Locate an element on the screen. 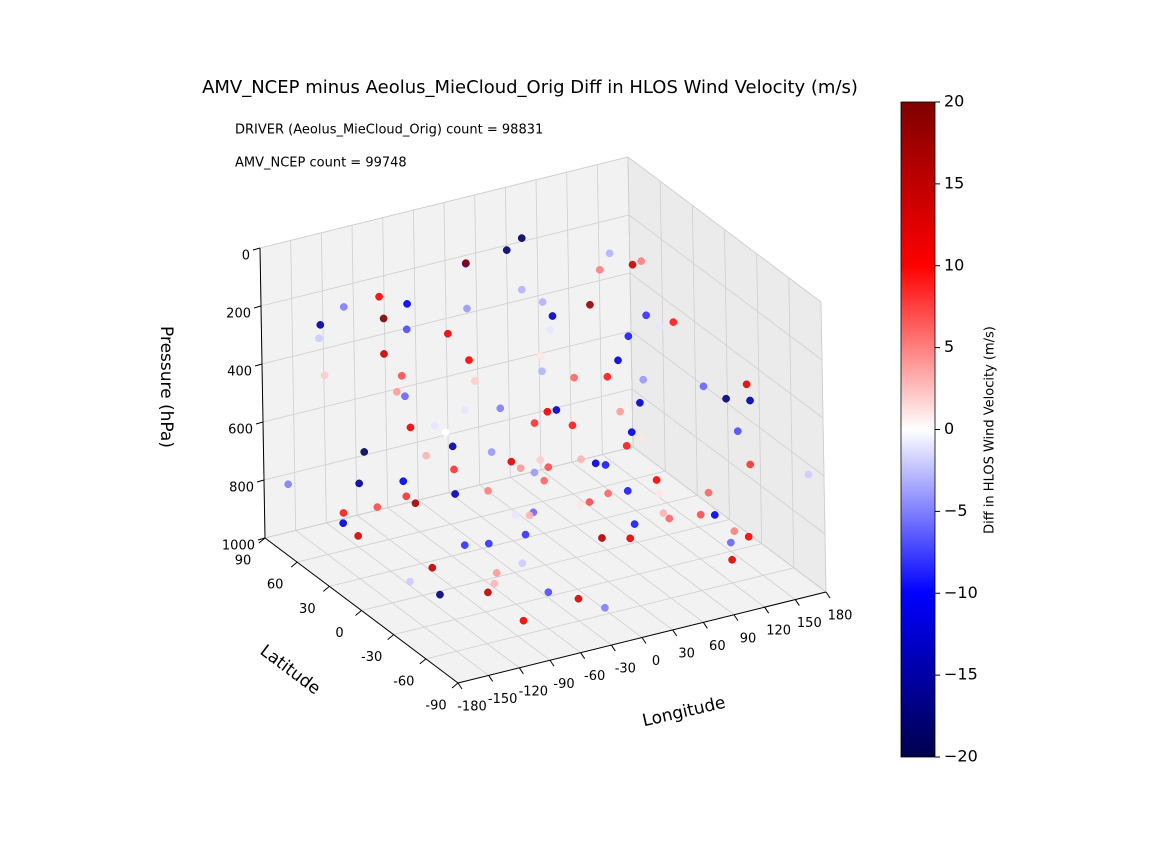 The image size is (1150, 850). y-tick-label: -90 is located at coordinates (435, 706).